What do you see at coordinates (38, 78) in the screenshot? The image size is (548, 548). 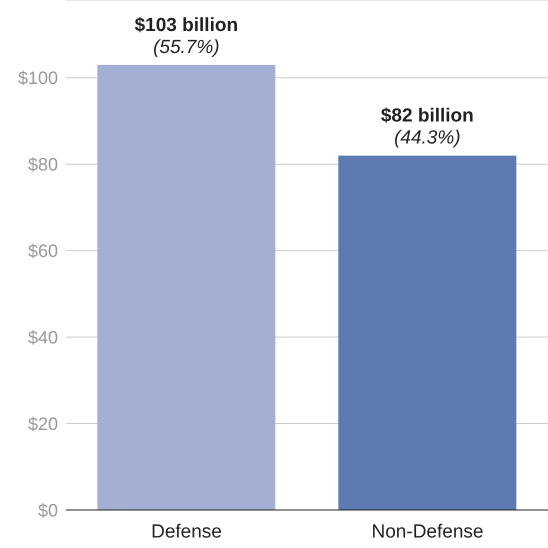 I see `y-tick-label: $100` at bounding box center [38, 78].